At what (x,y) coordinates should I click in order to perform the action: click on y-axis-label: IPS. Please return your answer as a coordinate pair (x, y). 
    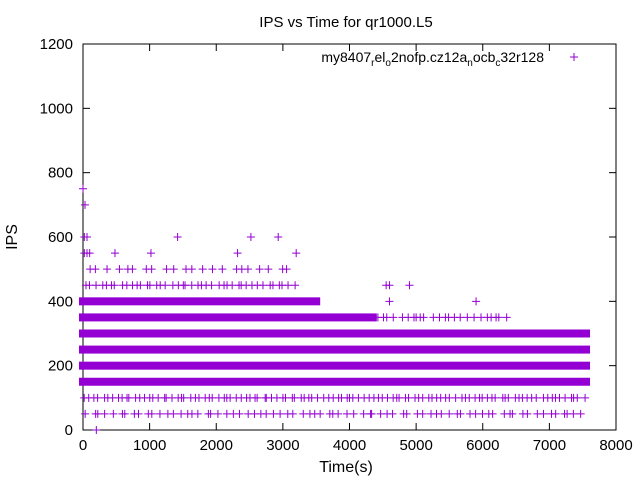
    Looking at the image, I should click on (12, 237).